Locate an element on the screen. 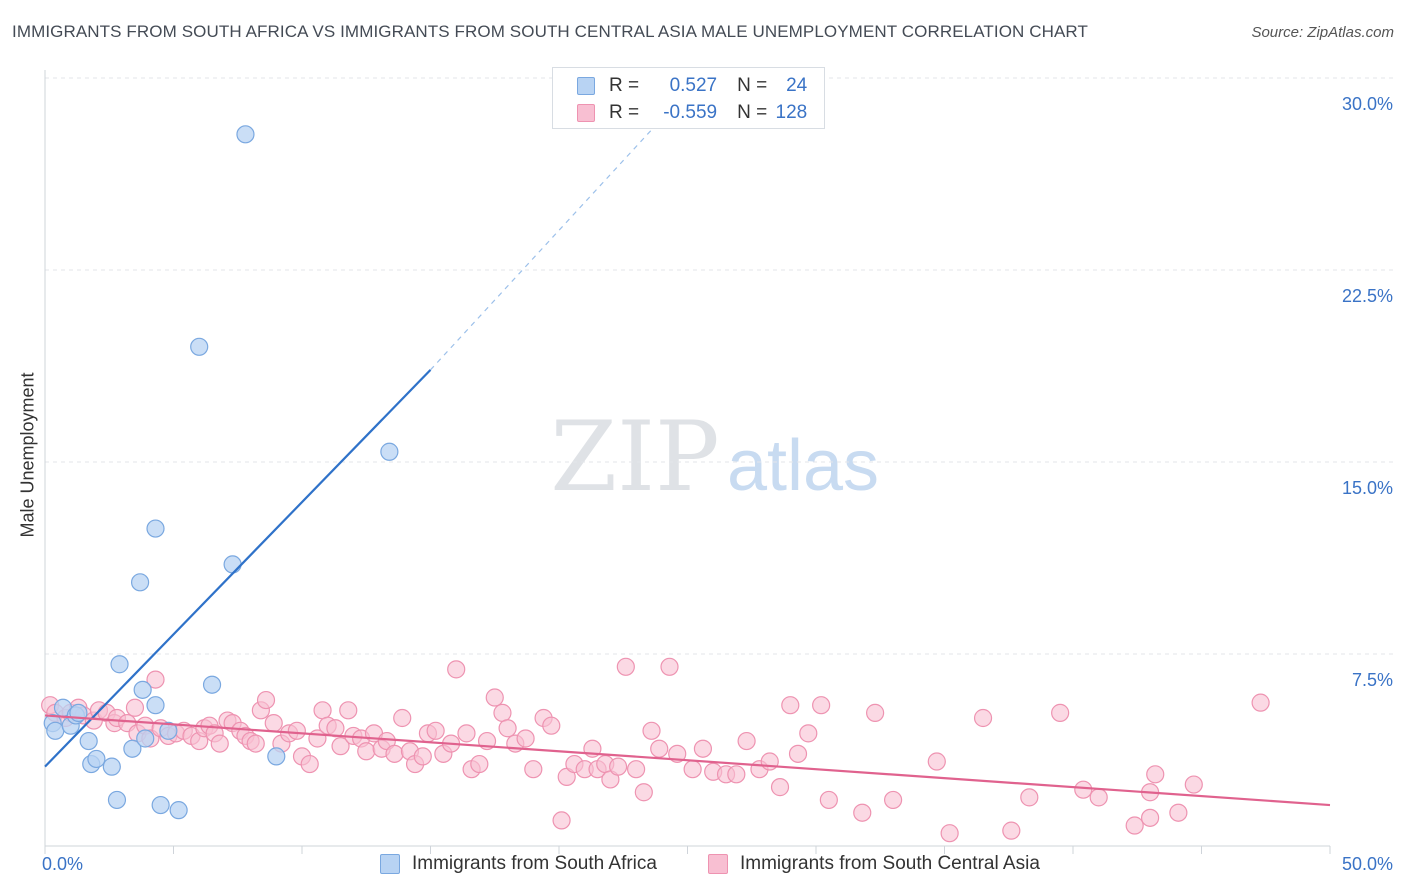  bottom-legend-label: Immigrants from South Central Asia is located at coordinates (890, 863).